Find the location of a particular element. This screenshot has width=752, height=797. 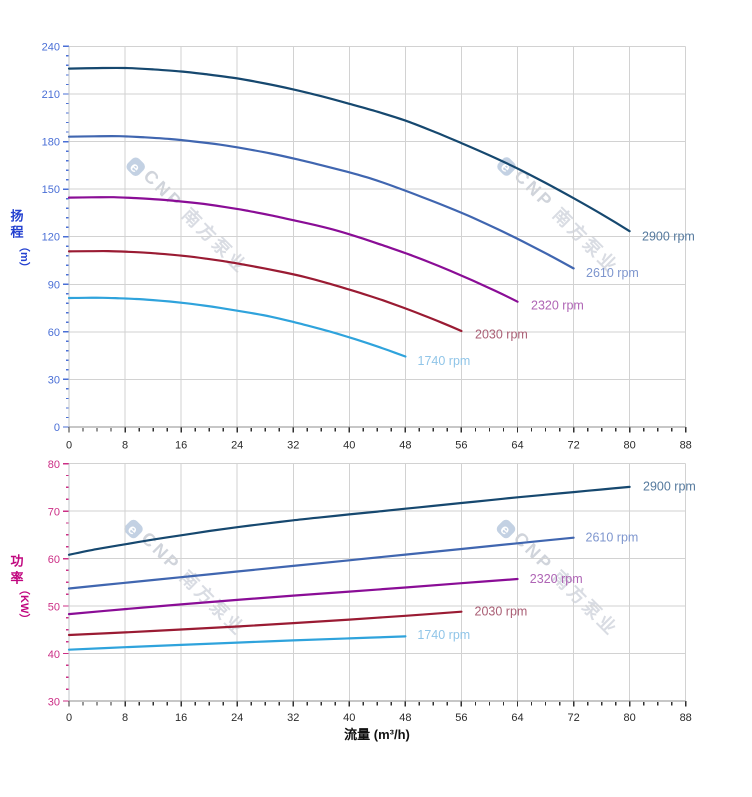

svg-text: 180 is located at coordinates (51, 143).